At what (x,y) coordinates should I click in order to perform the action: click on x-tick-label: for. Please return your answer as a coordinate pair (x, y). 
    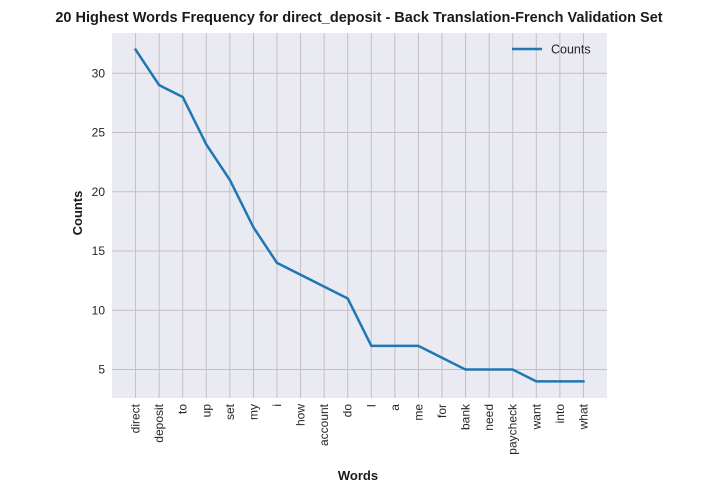
    Looking at the image, I should click on (442, 411).